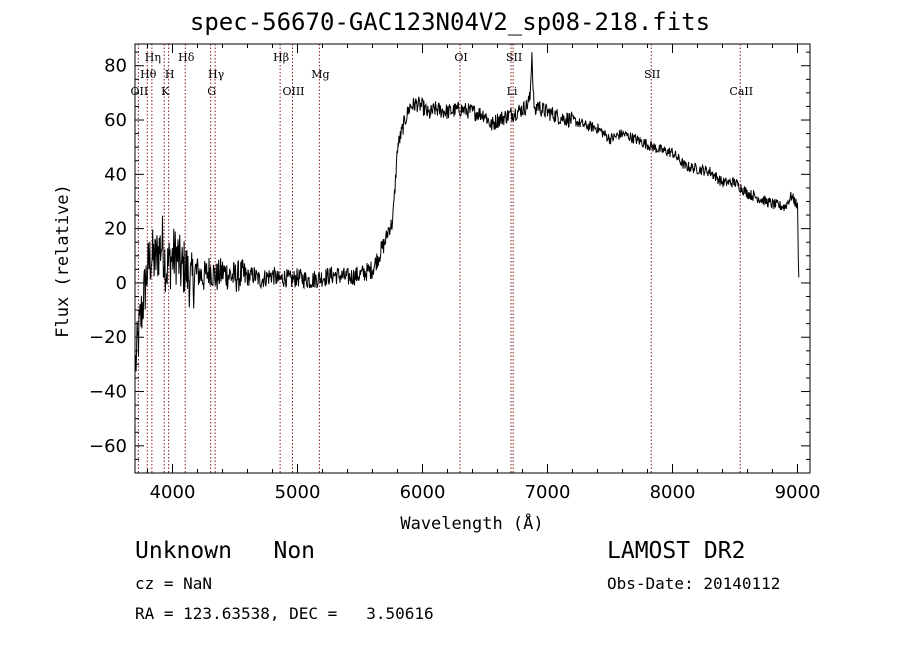 This screenshot has width=900, height=649. What do you see at coordinates (108, 446) in the screenshot?
I see `y-tick-label: −60` at bounding box center [108, 446].